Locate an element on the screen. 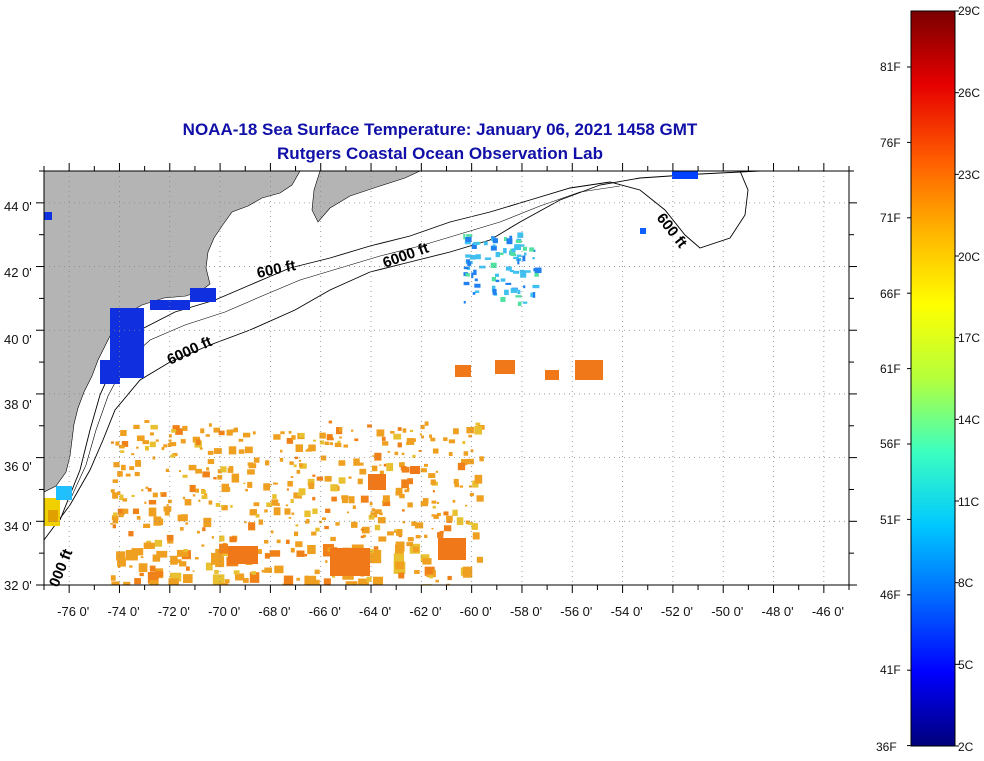 This screenshot has width=984, height=761. cb-f-label: 36F is located at coordinates (886, 747).